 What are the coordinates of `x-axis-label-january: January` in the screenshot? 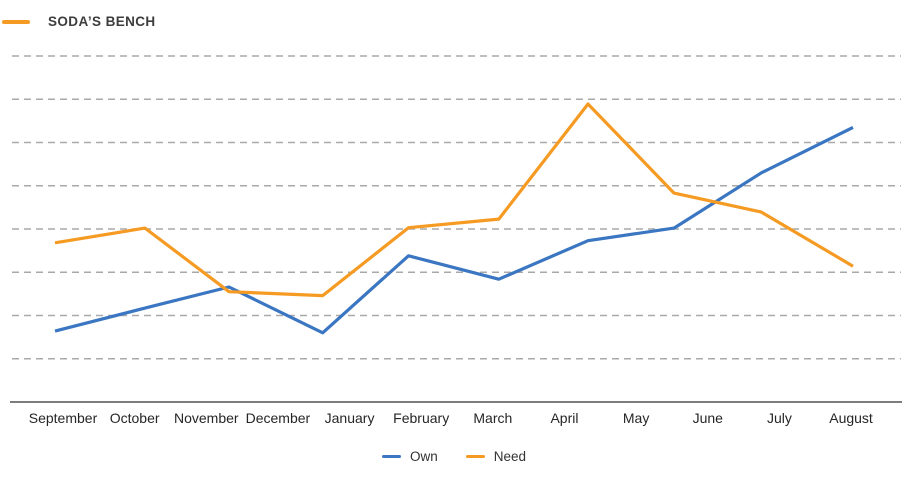 It's located at (349, 418).